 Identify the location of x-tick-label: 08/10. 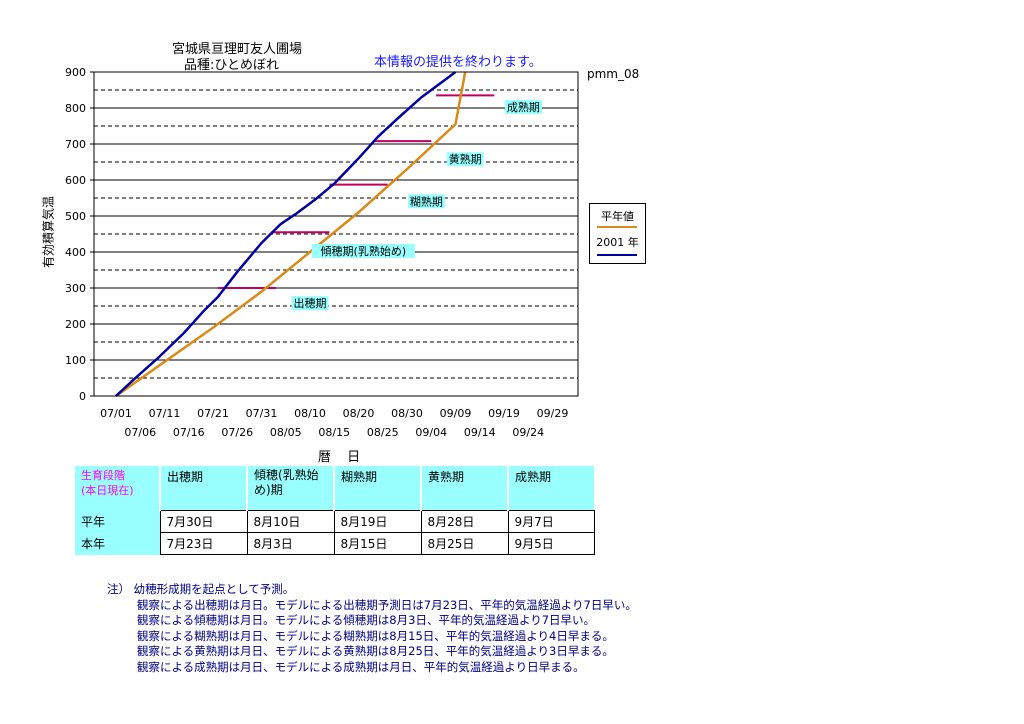
(310, 413).